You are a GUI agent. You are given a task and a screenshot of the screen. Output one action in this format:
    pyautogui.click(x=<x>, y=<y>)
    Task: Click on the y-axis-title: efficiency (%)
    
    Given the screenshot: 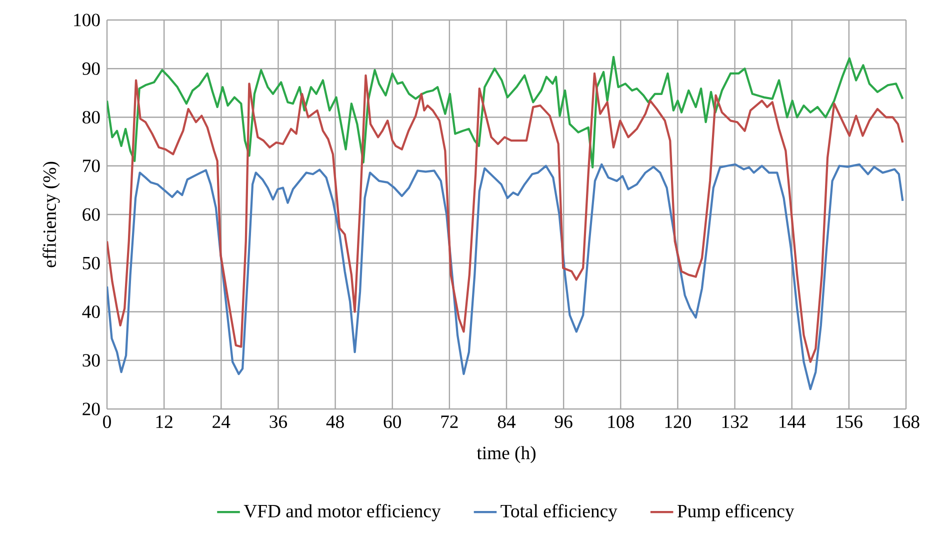 What is the action you would take?
    pyautogui.click(x=51, y=215)
    